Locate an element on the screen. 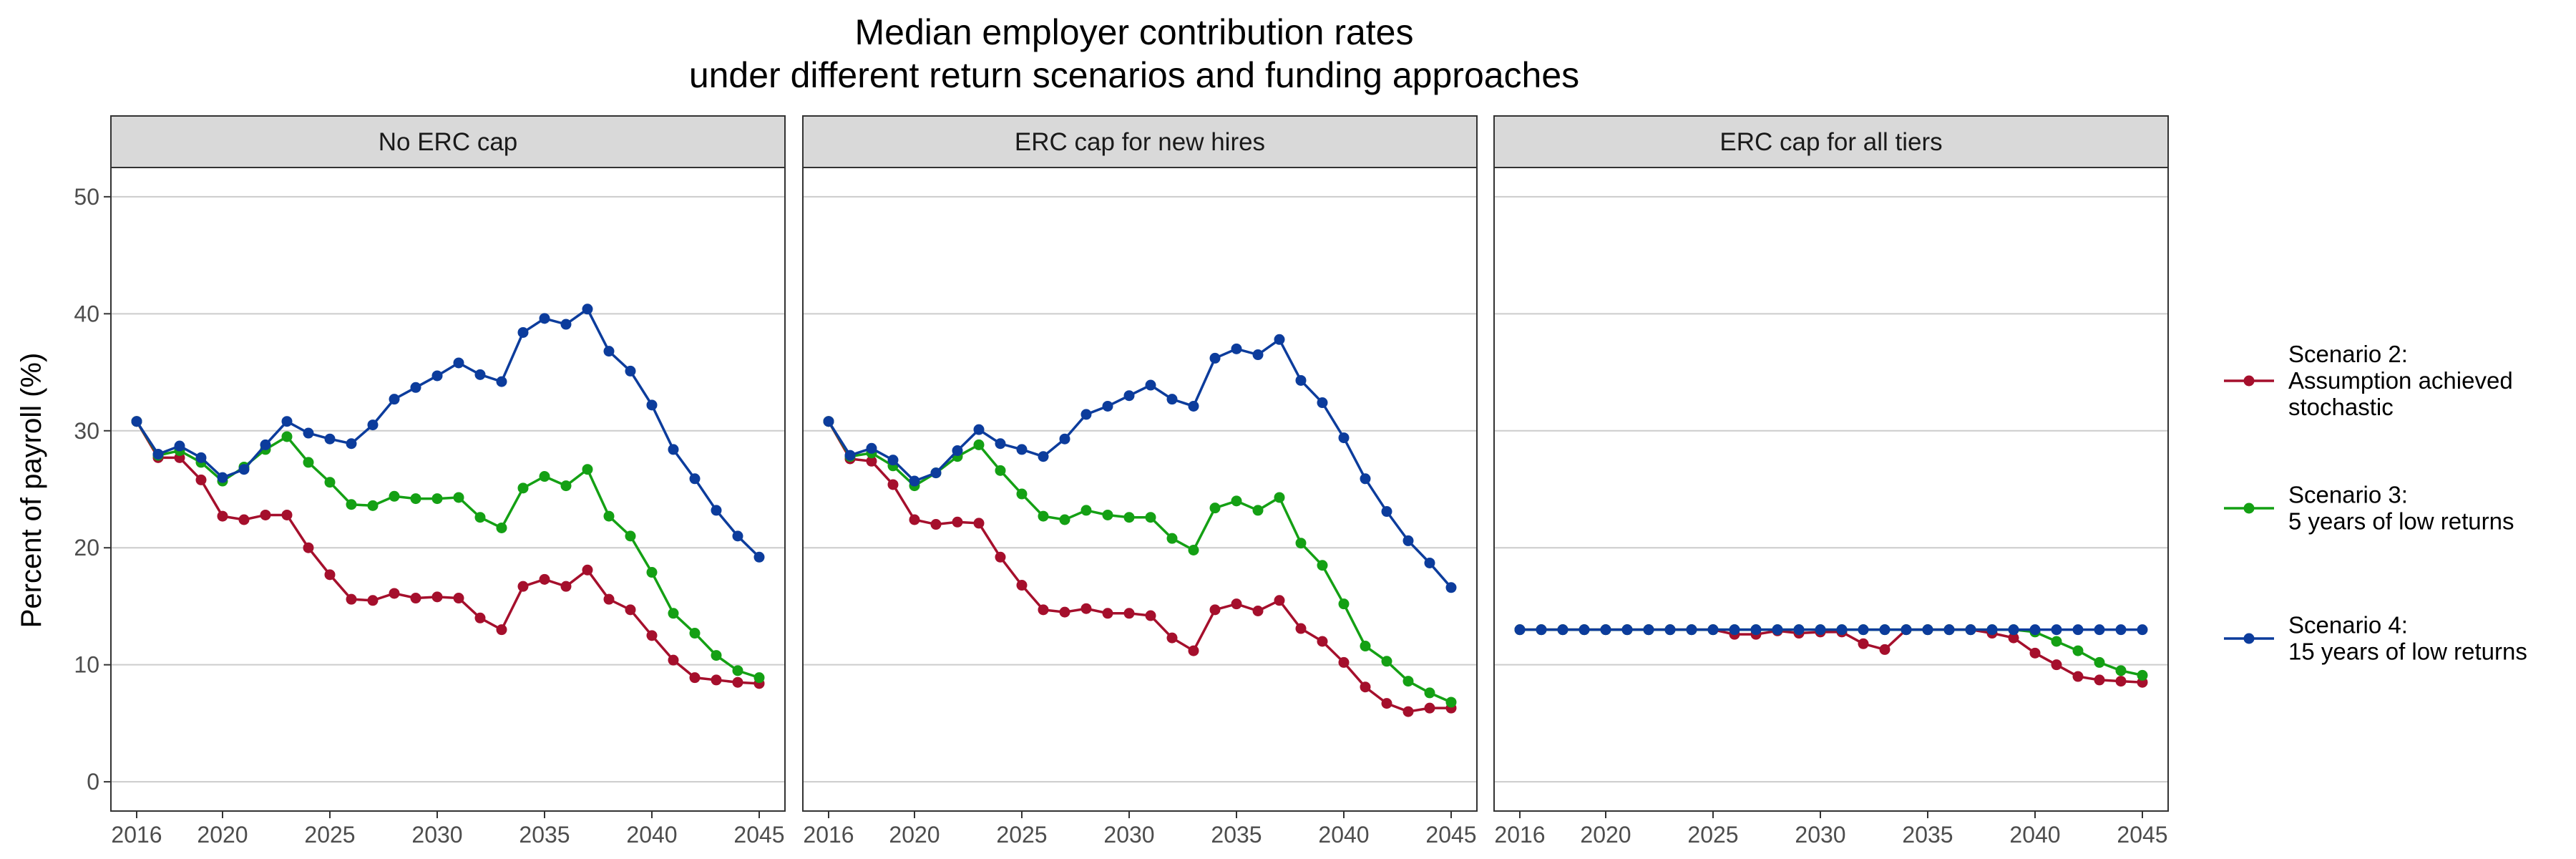  legend-entry-4: Scenario 4: 15 years of low returns is located at coordinates (2375, 638).